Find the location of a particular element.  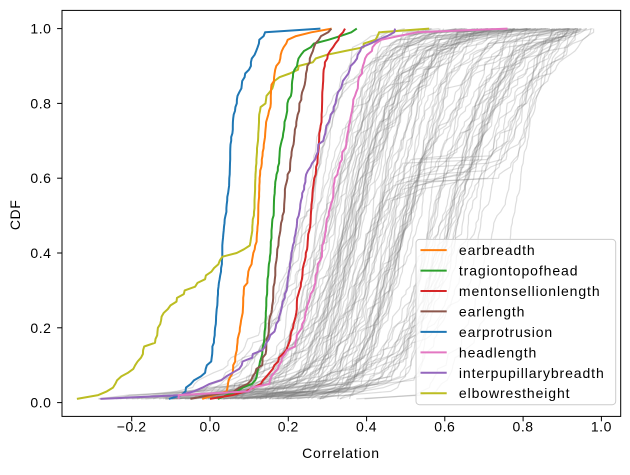

svg-text: −0.2 is located at coordinates (132, 427).